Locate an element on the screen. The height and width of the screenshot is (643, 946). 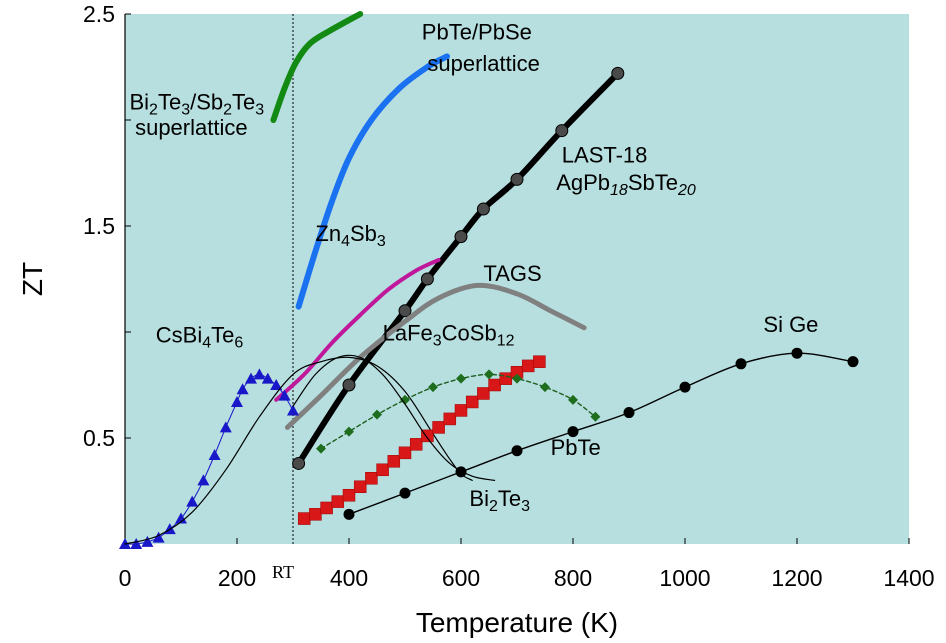
label-part: CoSb is located at coordinates (469, 332).